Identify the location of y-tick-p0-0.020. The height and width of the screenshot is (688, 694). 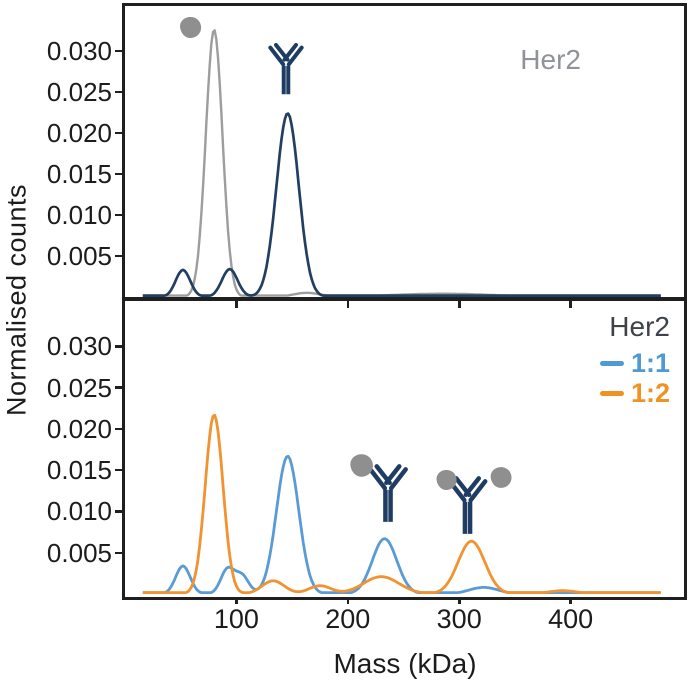
(119, 133).